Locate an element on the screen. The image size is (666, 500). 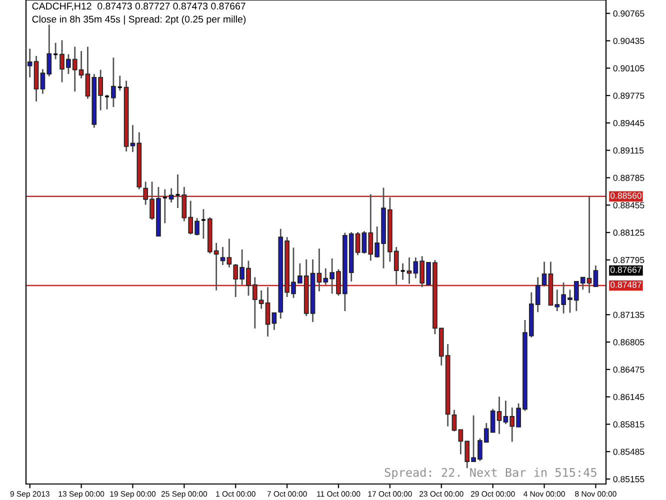
y-tick-label: 0.87135 is located at coordinates (628, 315).